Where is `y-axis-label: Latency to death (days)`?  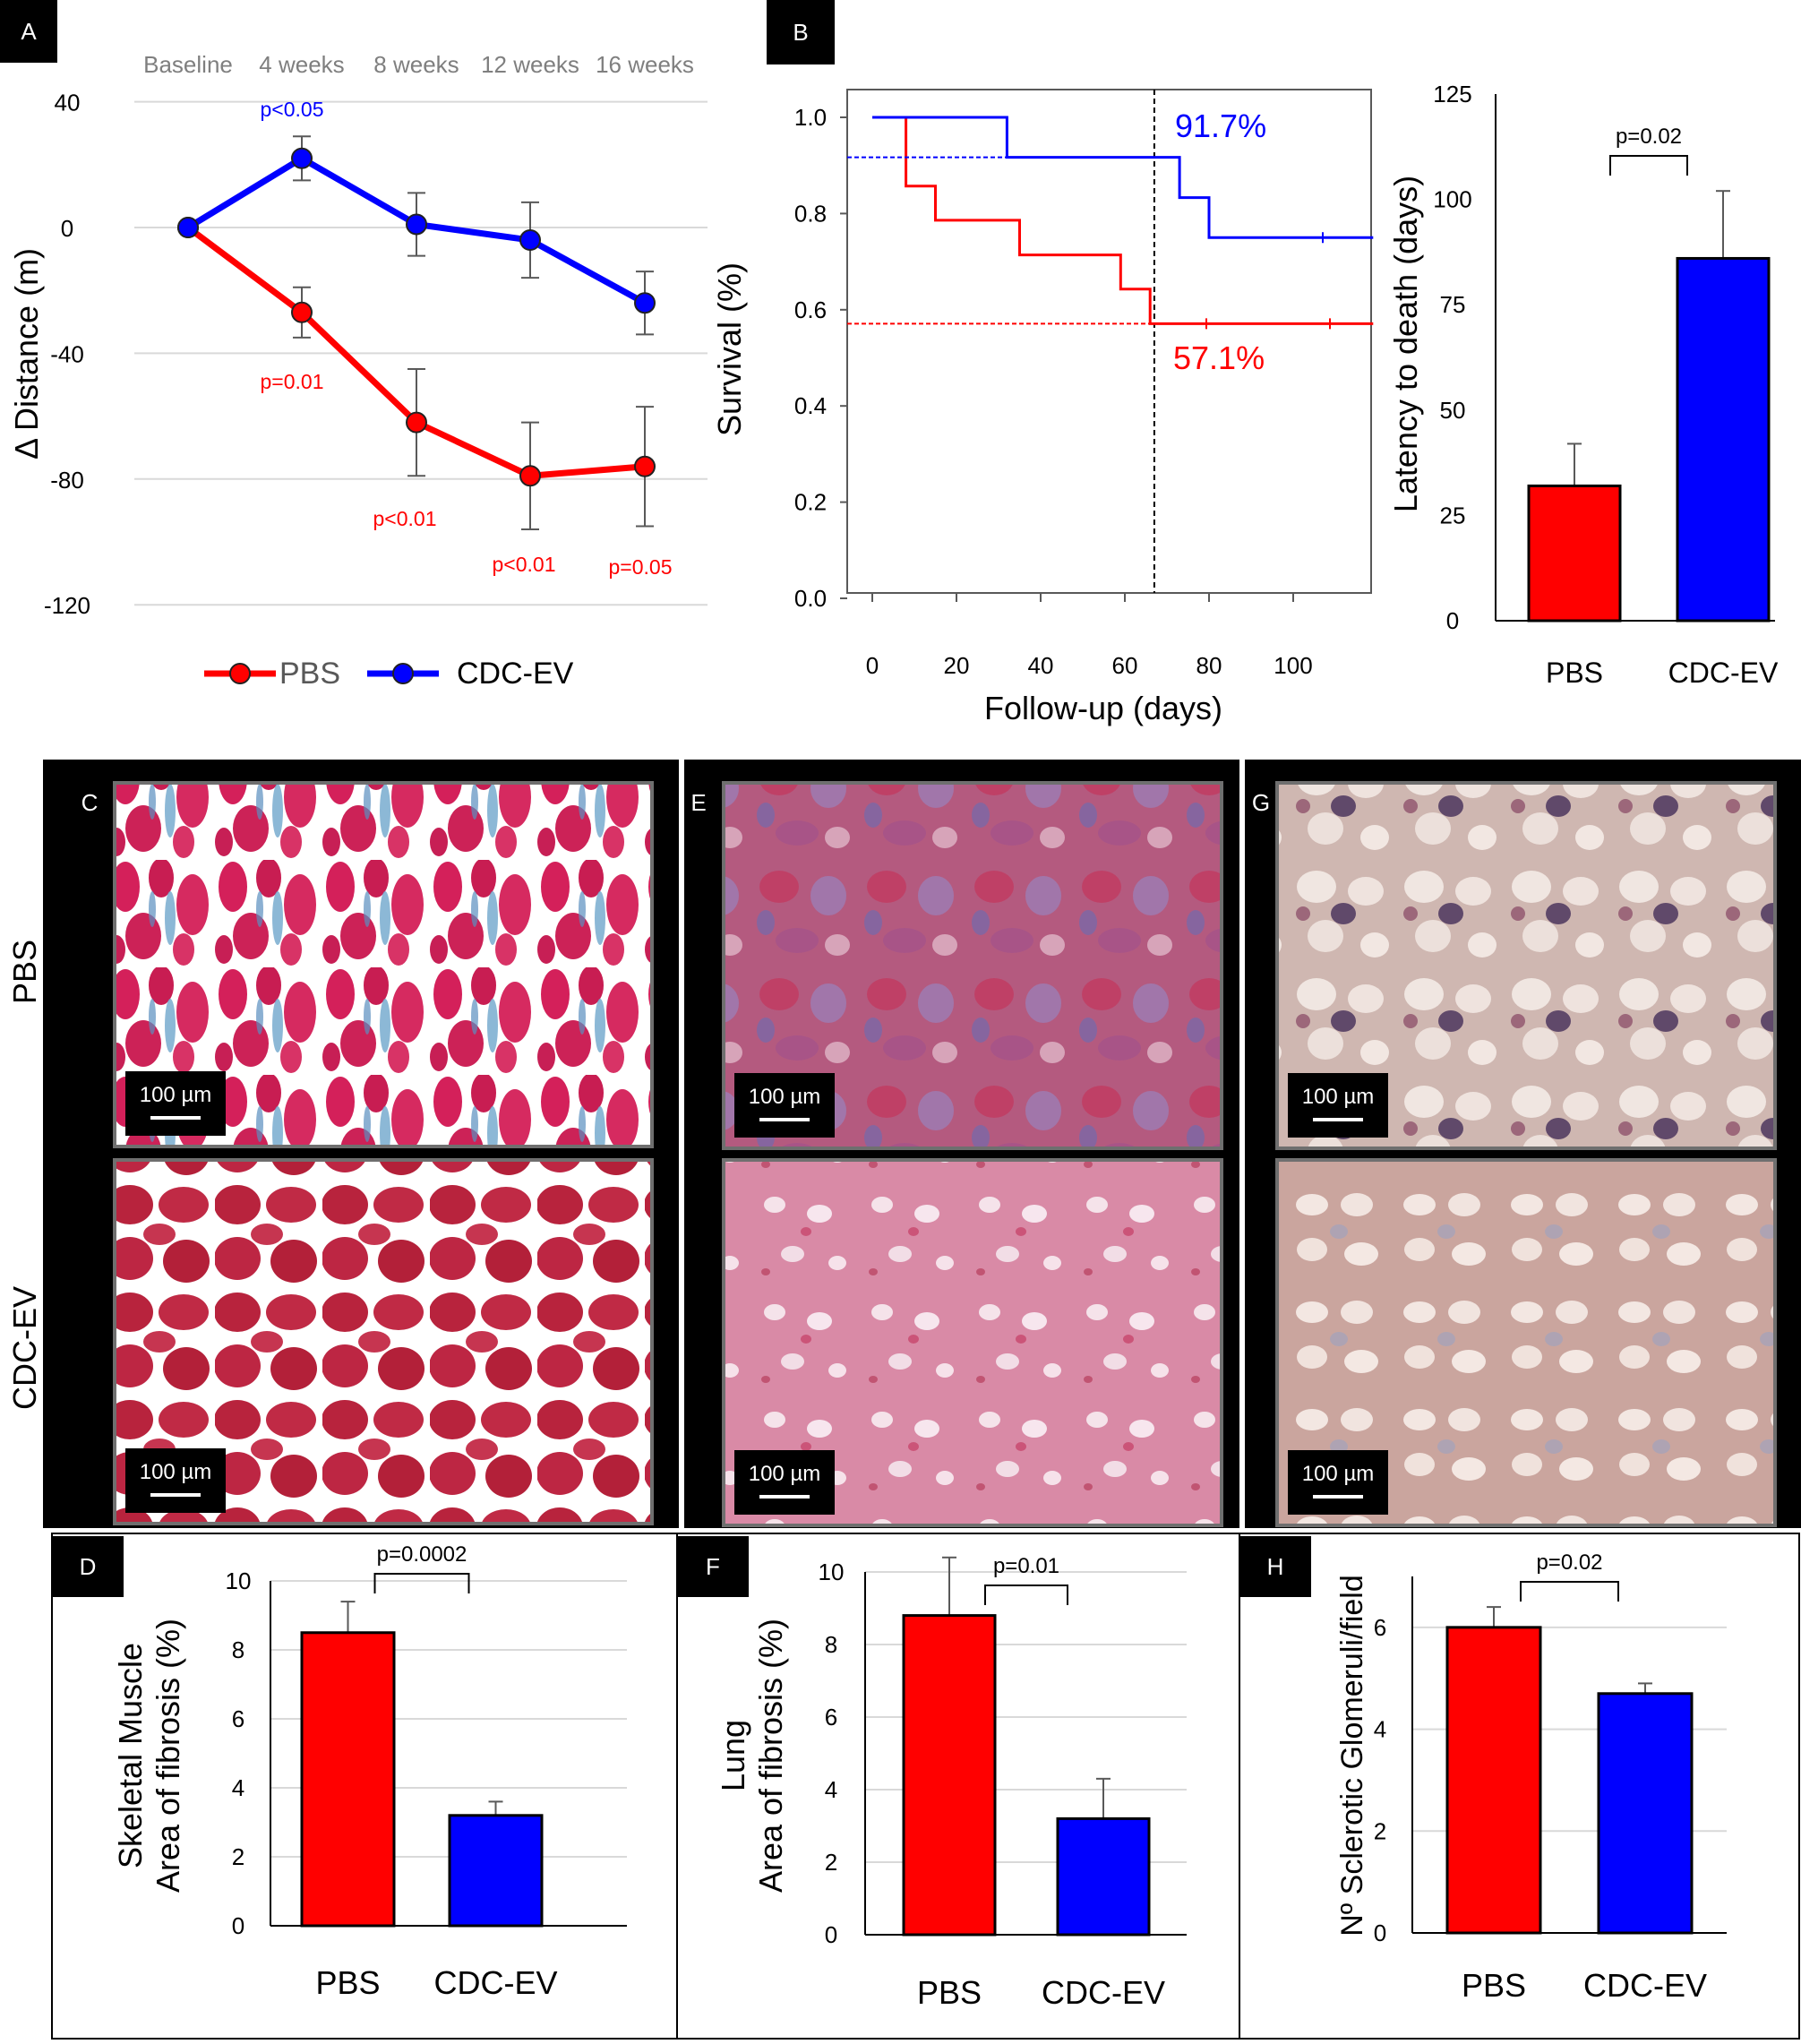 y-axis-label: Latency to death (days) is located at coordinates (1405, 344).